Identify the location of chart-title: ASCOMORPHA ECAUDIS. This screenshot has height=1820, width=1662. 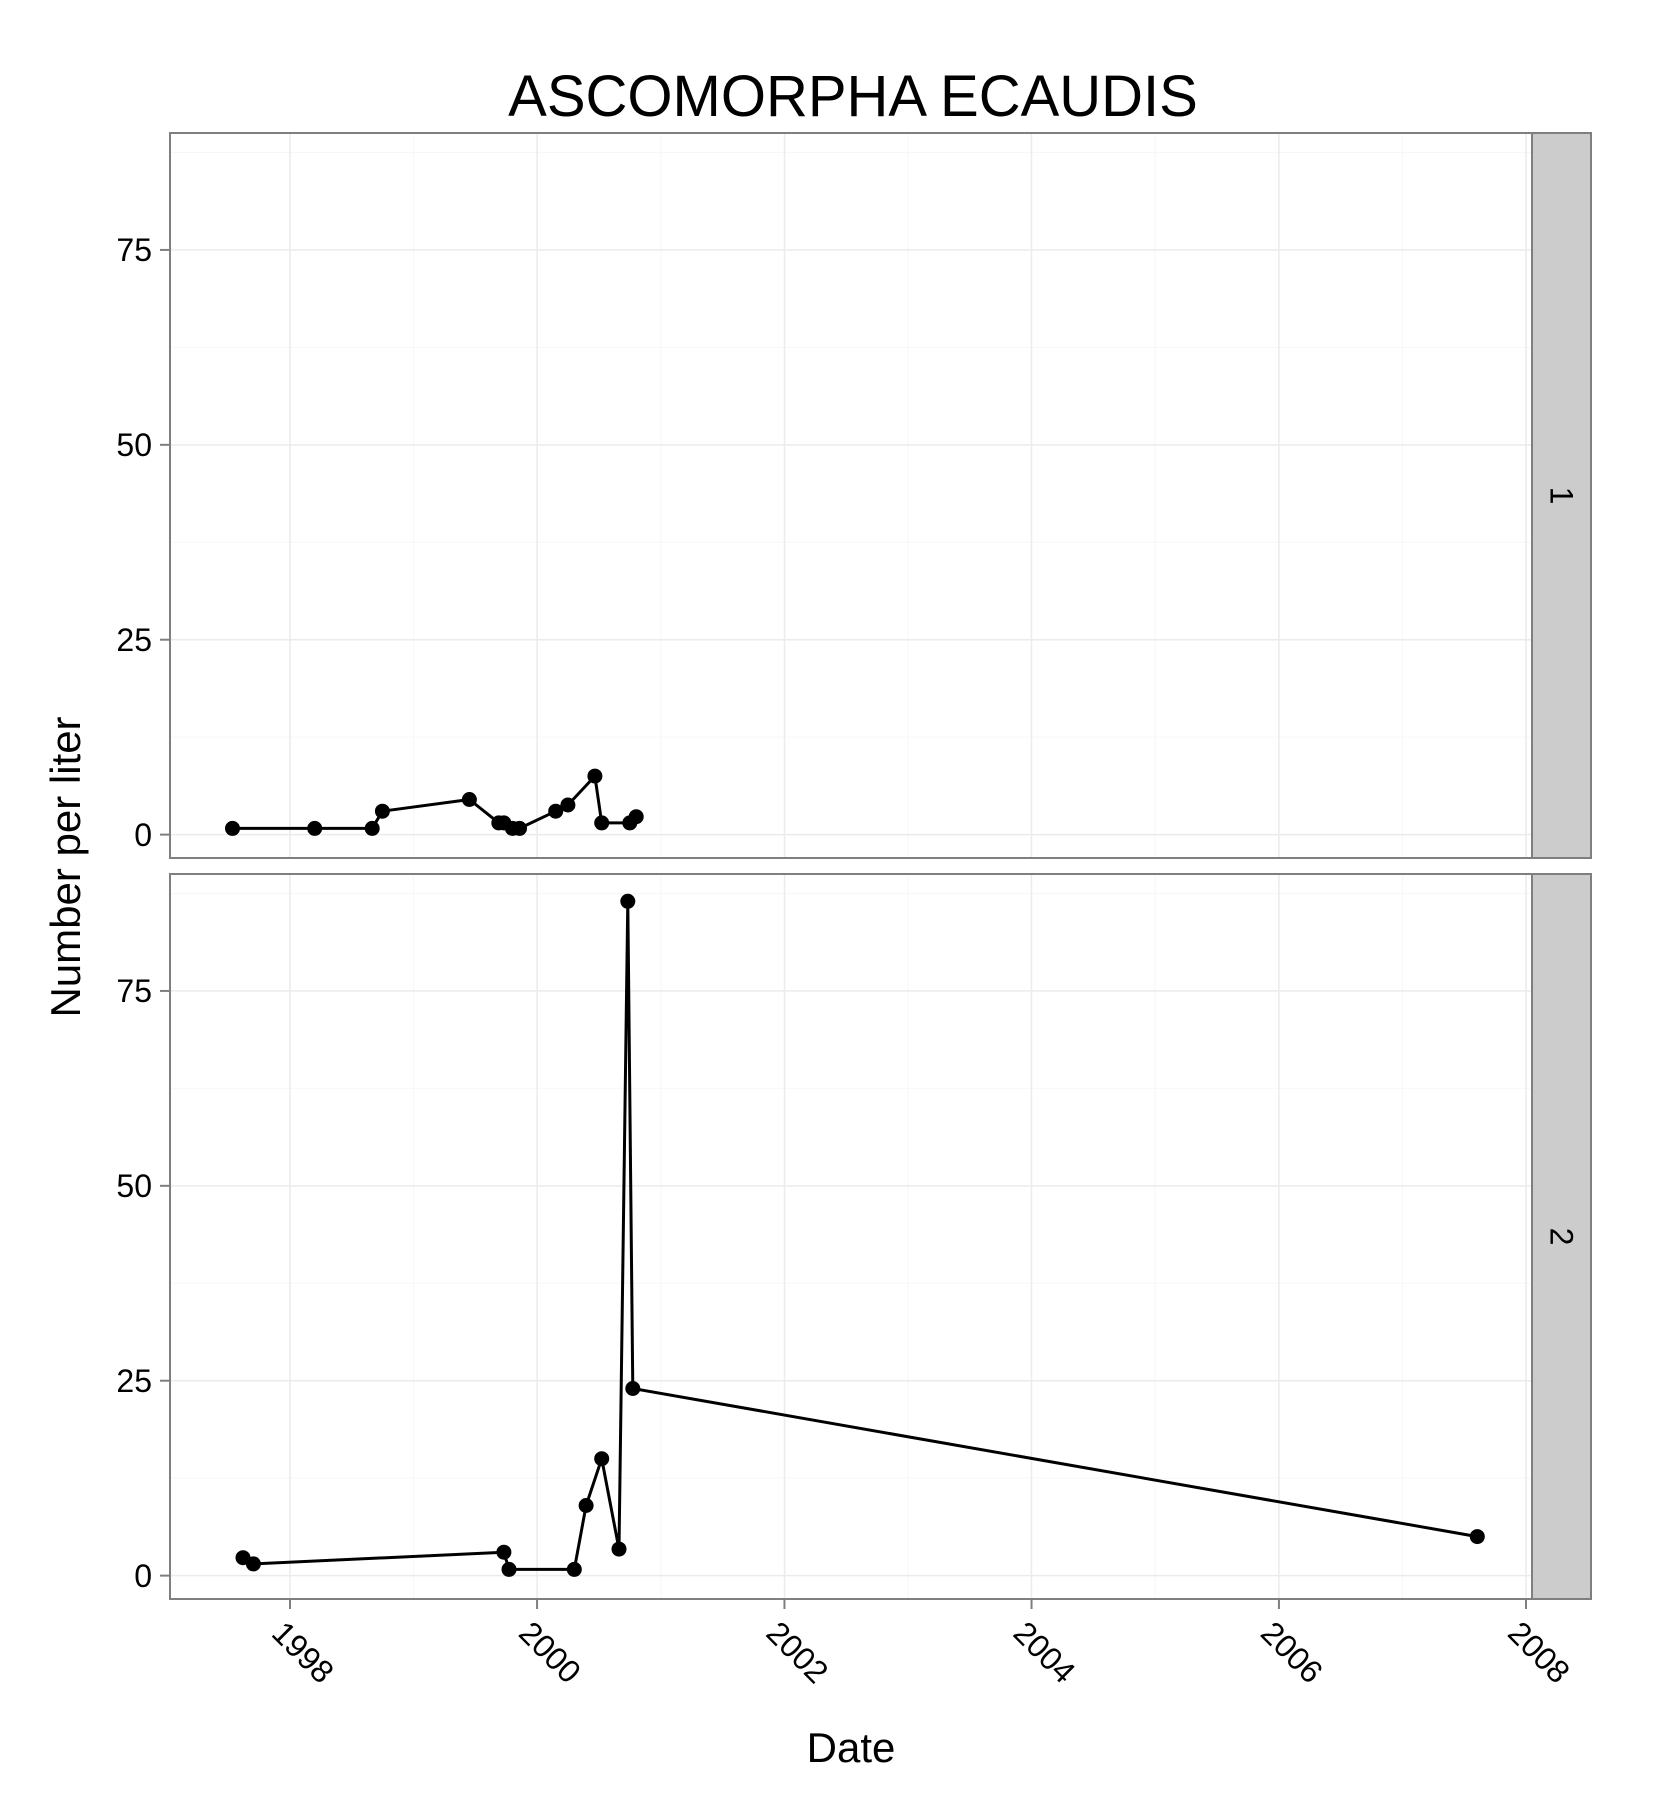
(853, 96).